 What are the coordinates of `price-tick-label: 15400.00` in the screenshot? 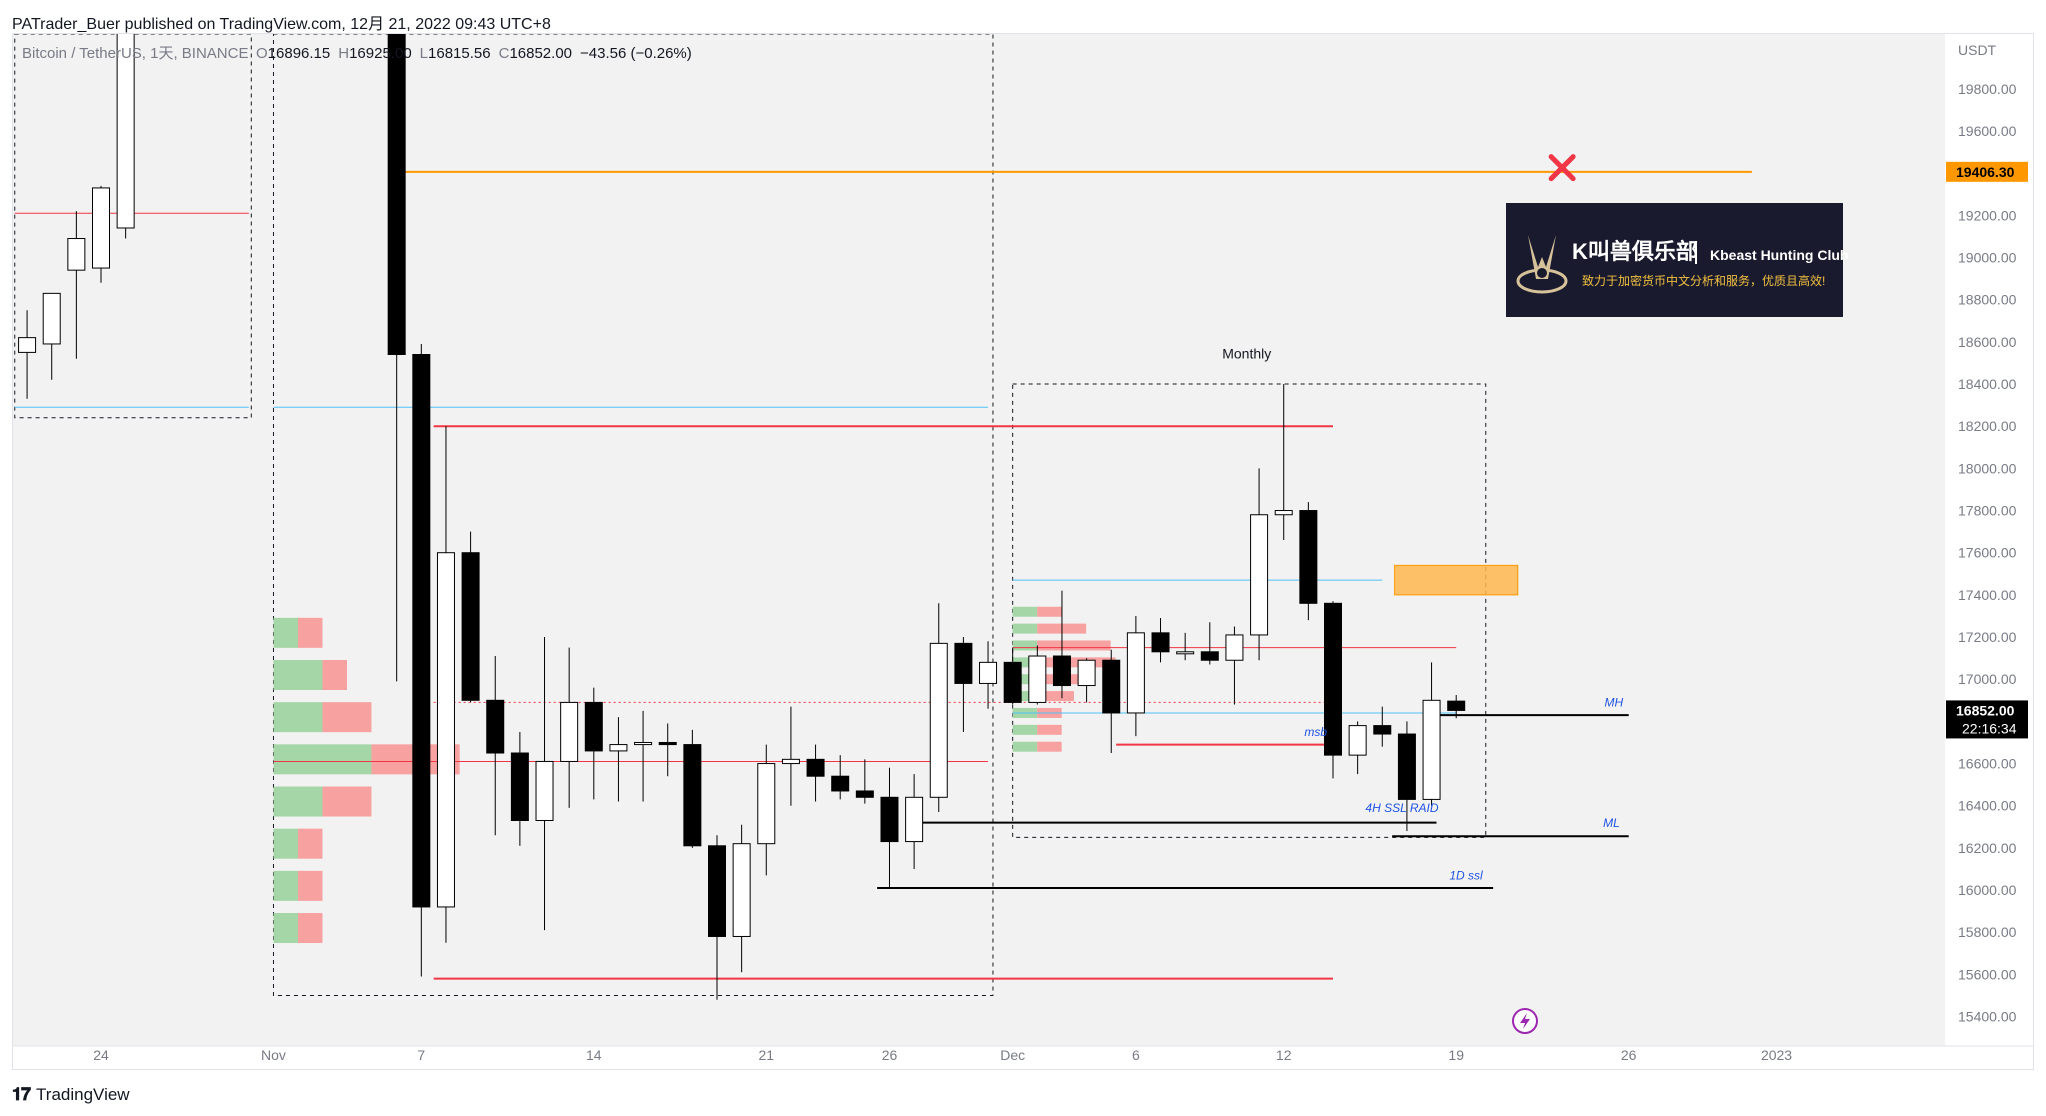 It's located at (1987, 1017).